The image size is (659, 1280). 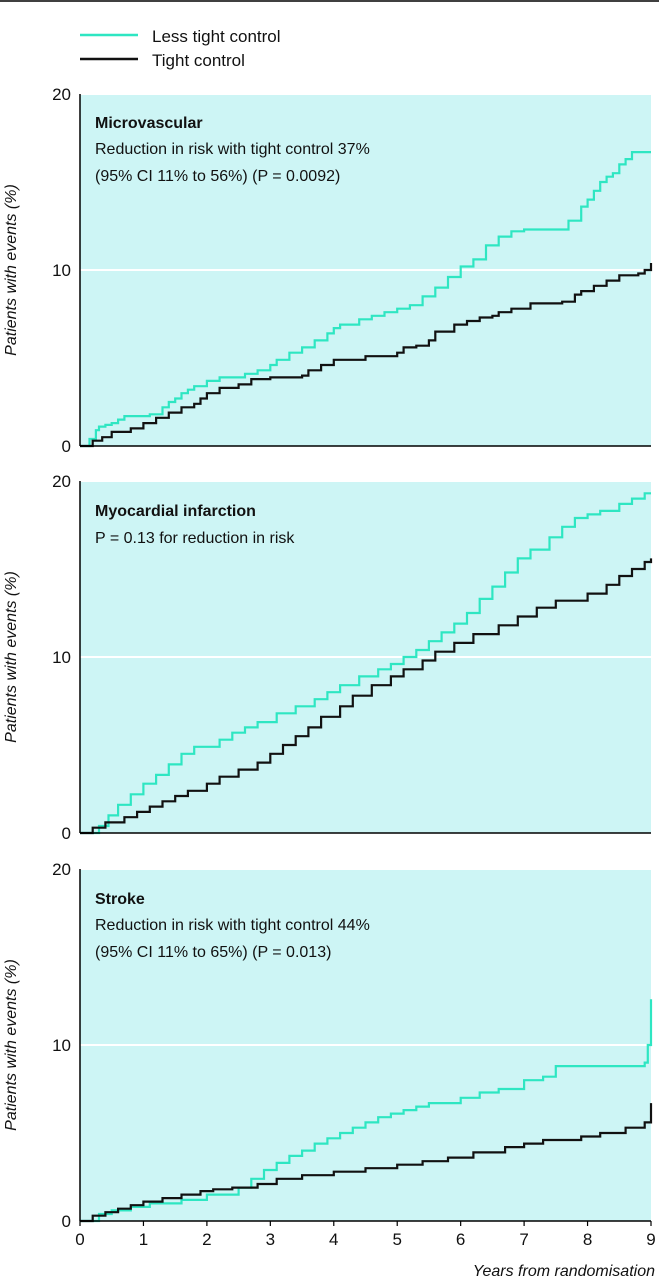 What do you see at coordinates (587, 1239) in the screenshot?
I see `x-tick-label: 8` at bounding box center [587, 1239].